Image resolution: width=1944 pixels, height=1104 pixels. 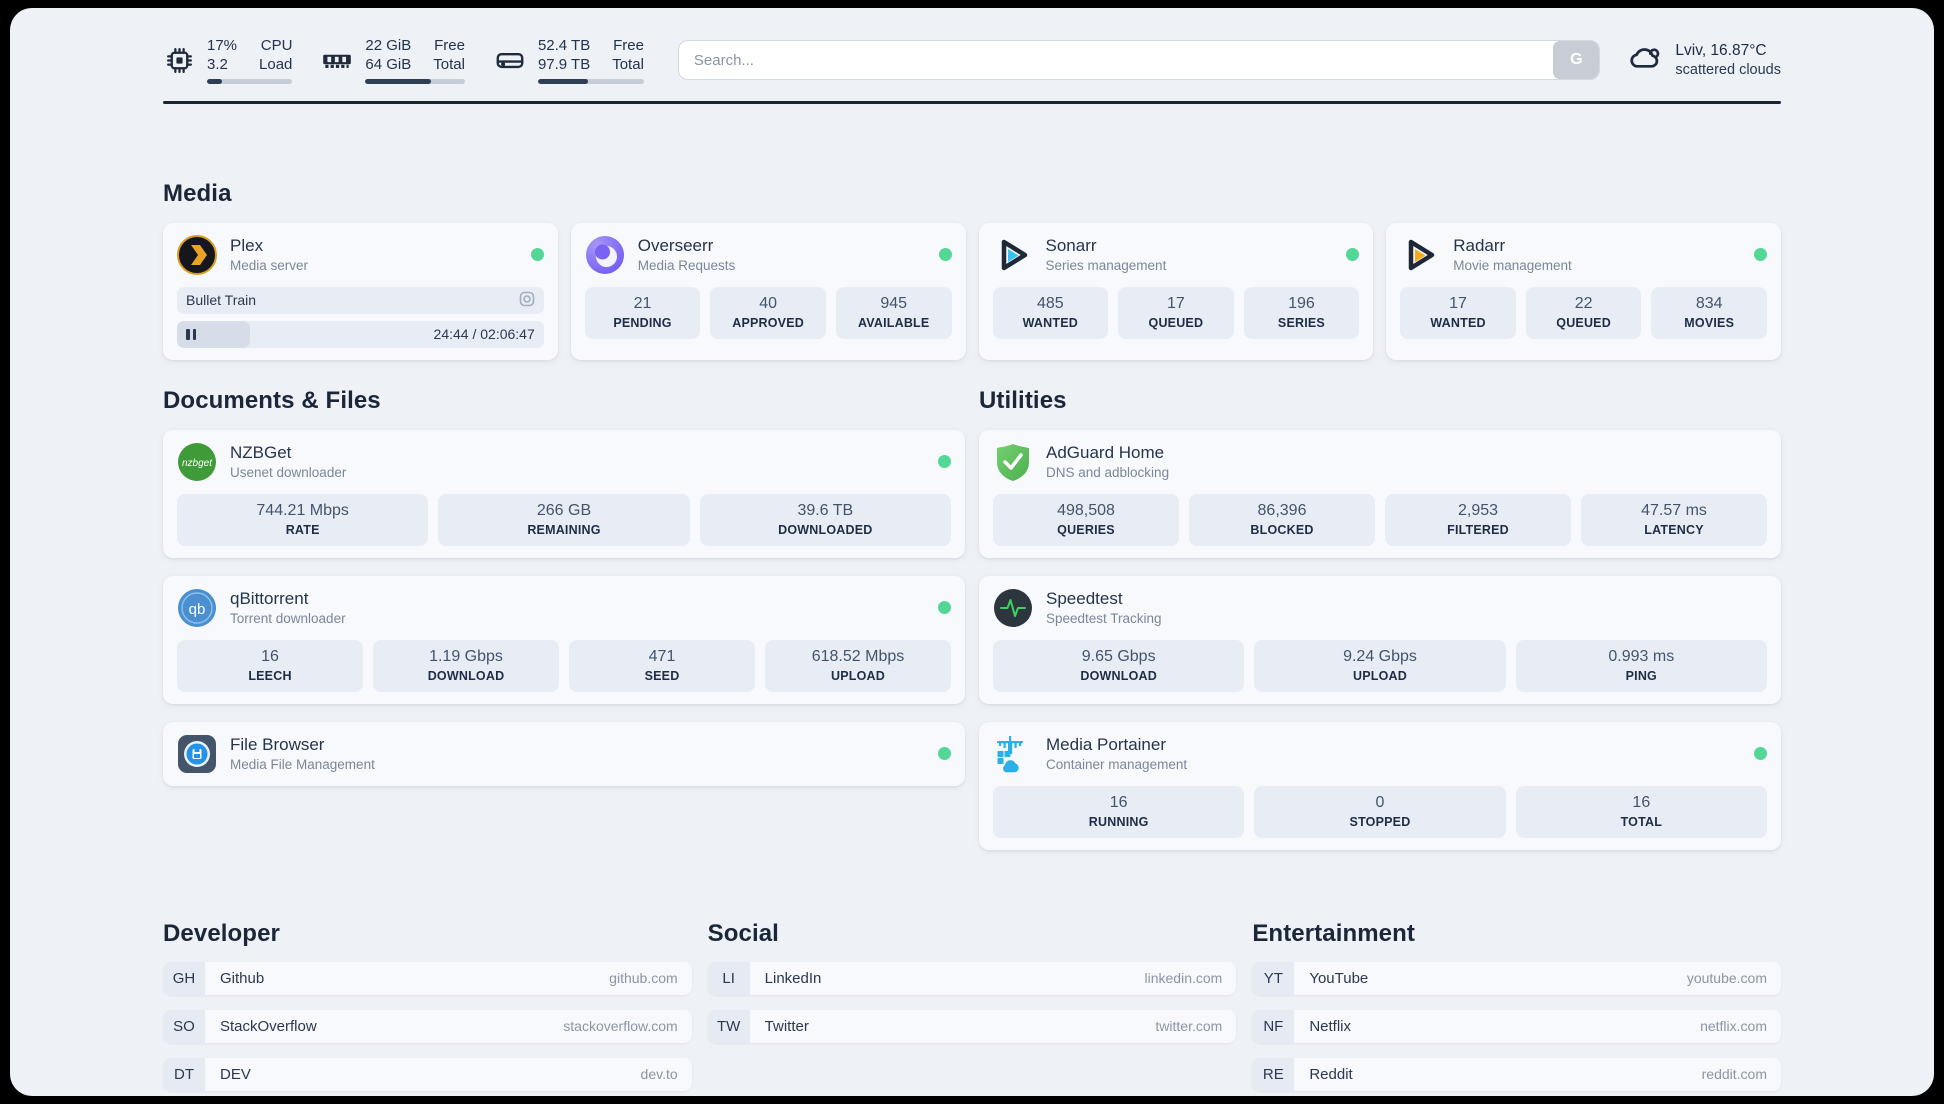 What do you see at coordinates (197, 462) in the screenshot?
I see `nzbget-icon: nzbget` at bounding box center [197, 462].